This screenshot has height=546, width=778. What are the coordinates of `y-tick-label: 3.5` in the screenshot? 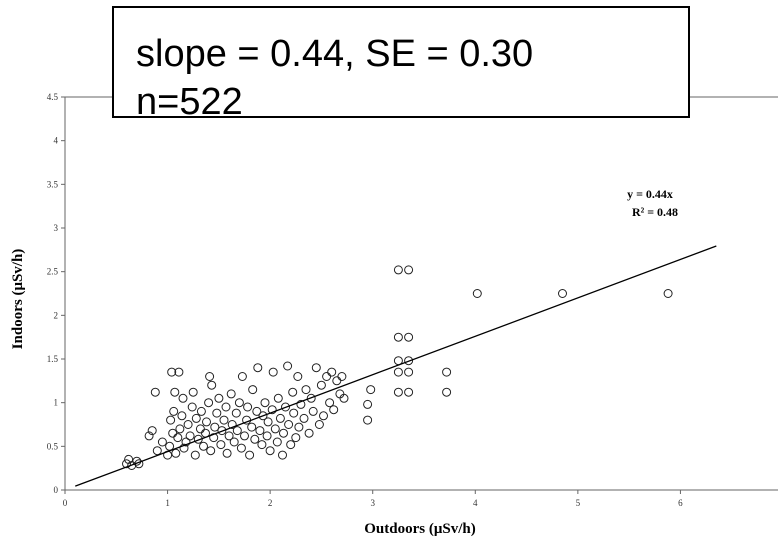 It's located at (53, 184).